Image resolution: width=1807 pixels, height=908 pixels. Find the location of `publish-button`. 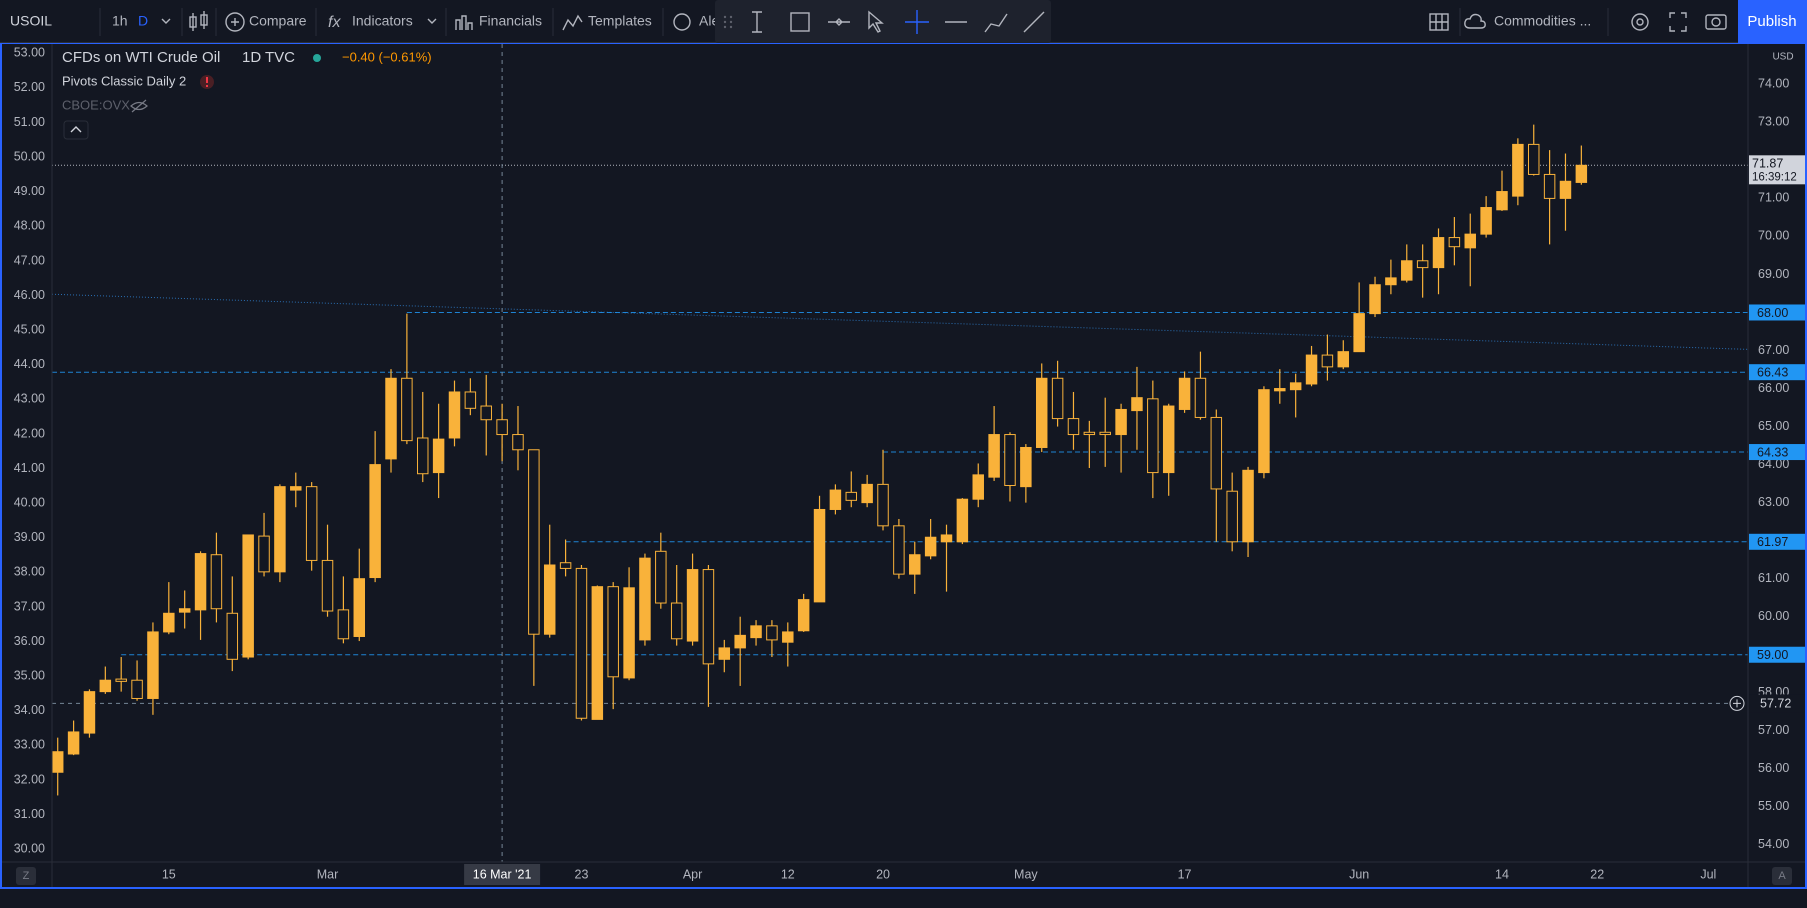

publish-button is located at coordinates (1772, 21).